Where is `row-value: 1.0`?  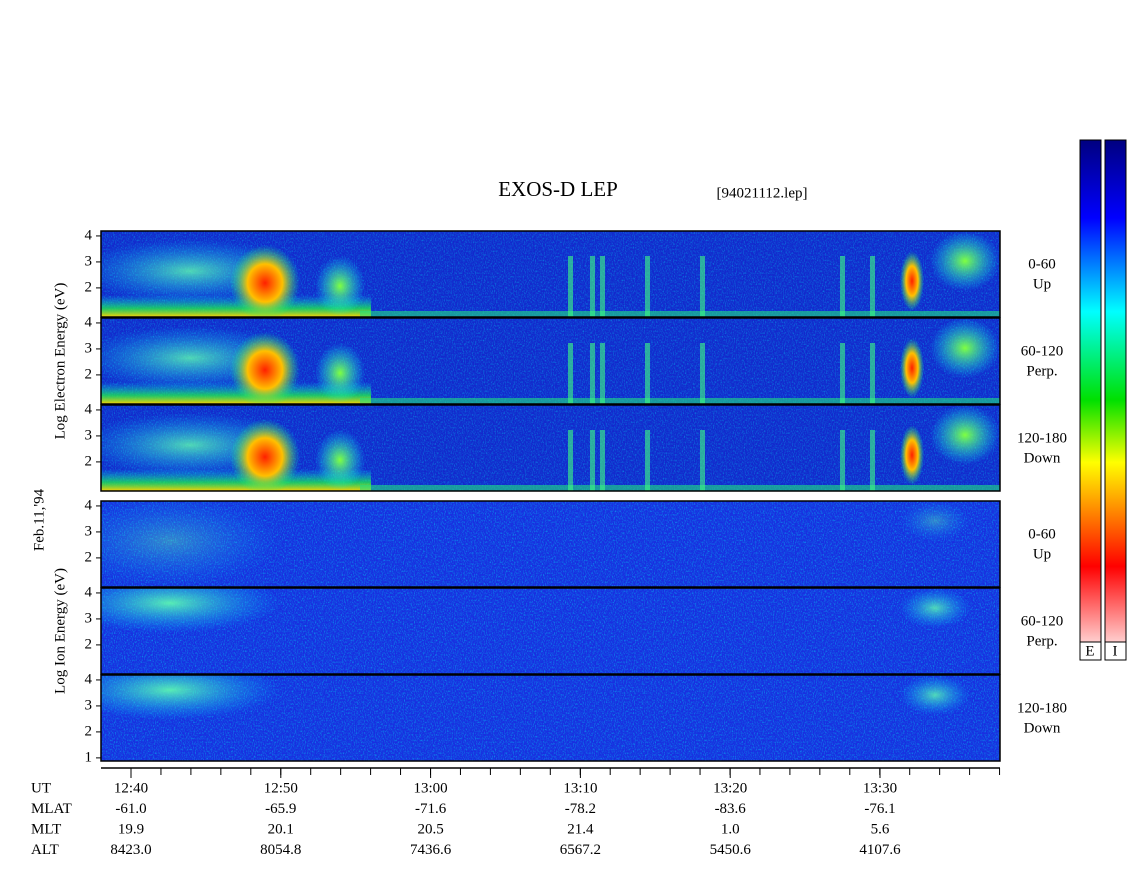 row-value: 1.0 is located at coordinates (730, 829).